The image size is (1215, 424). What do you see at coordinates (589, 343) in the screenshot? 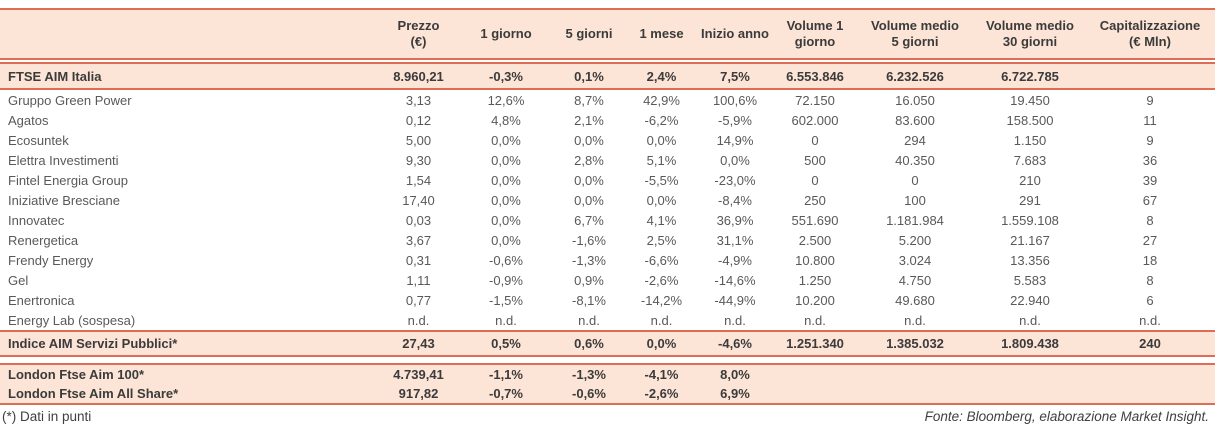
I see `cell-value: 0,6%` at bounding box center [589, 343].